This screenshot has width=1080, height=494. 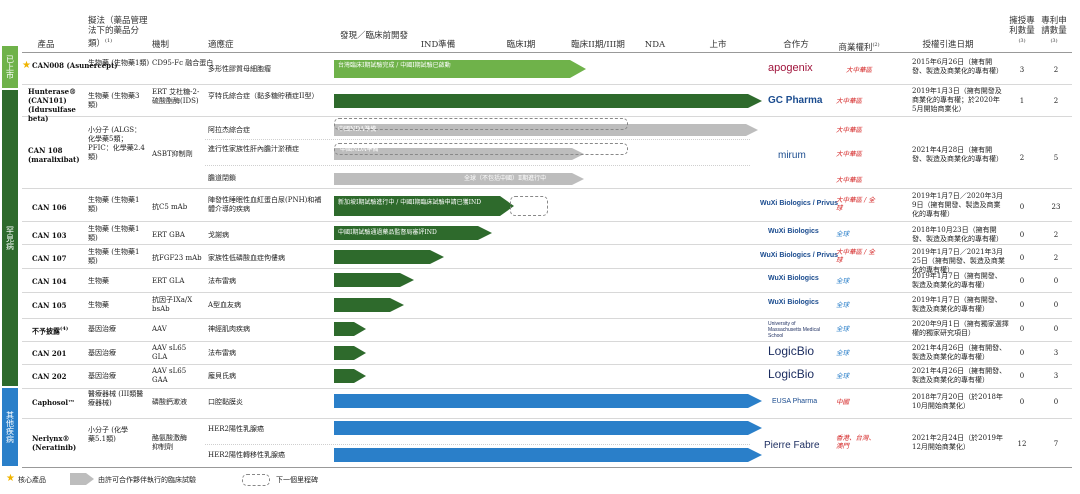 What do you see at coordinates (1054, 30) in the screenshot?
I see `header-patents-applied: 專利申請數量(3)` at bounding box center [1054, 30].